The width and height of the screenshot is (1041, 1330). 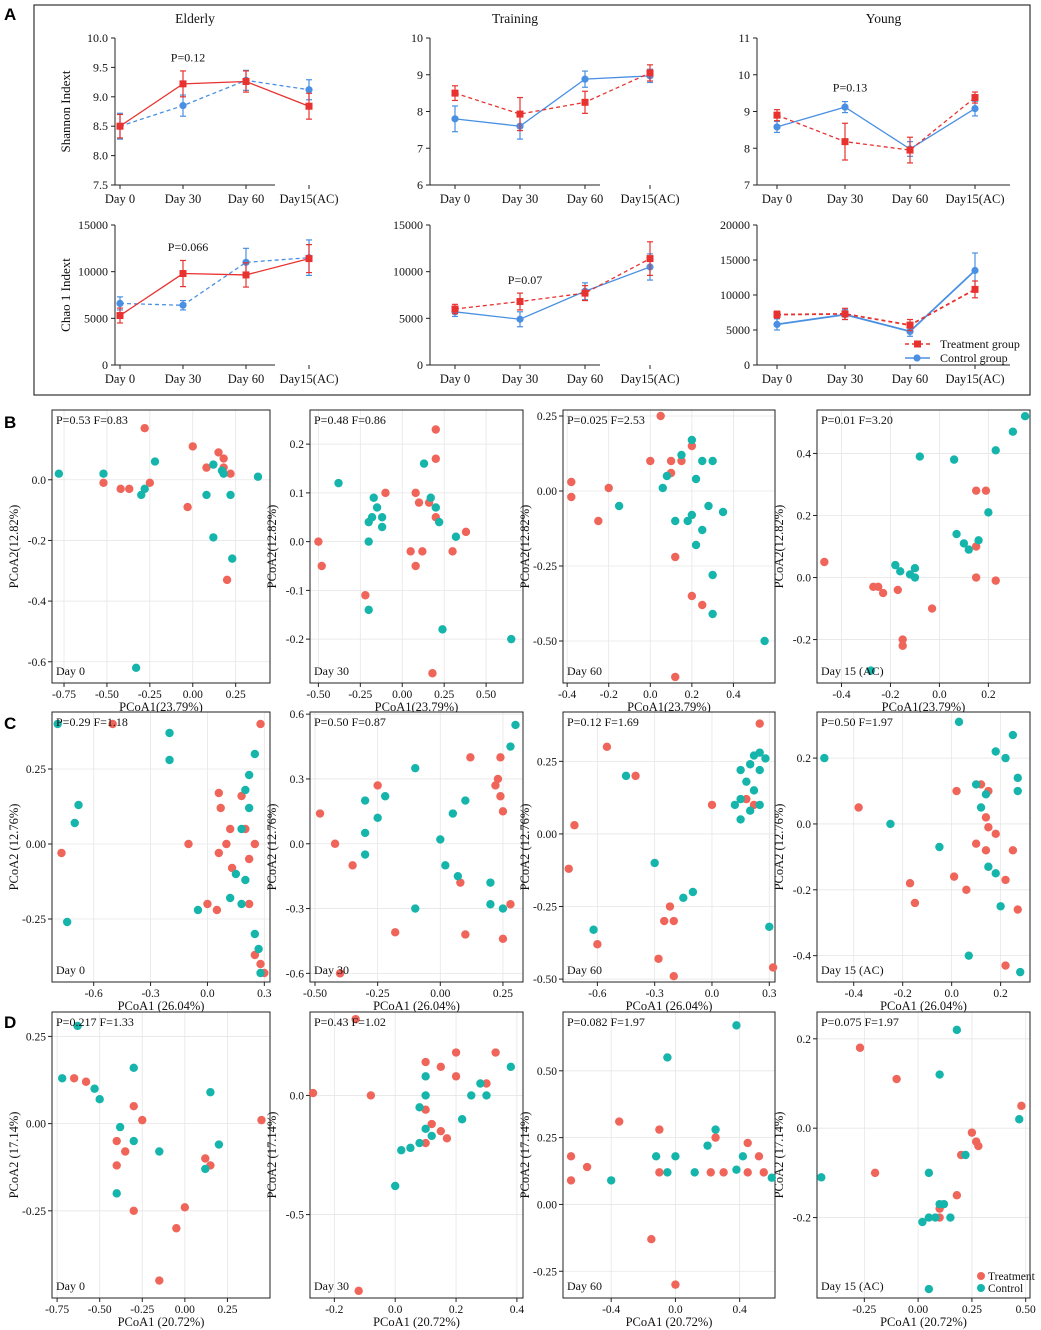 What do you see at coordinates (444, 695) in the screenshot?
I see `x-tick-label: 0.25` at bounding box center [444, 695].